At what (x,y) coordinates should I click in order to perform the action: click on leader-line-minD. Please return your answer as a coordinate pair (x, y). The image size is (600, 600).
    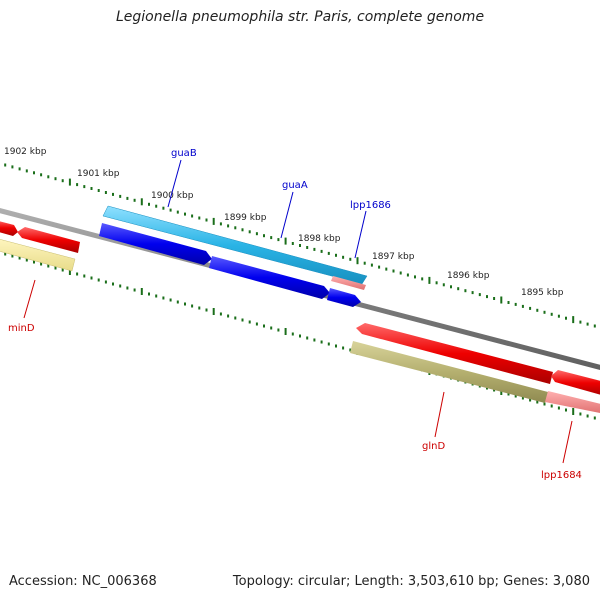
    Looking at the image, I should click on (29, 299).